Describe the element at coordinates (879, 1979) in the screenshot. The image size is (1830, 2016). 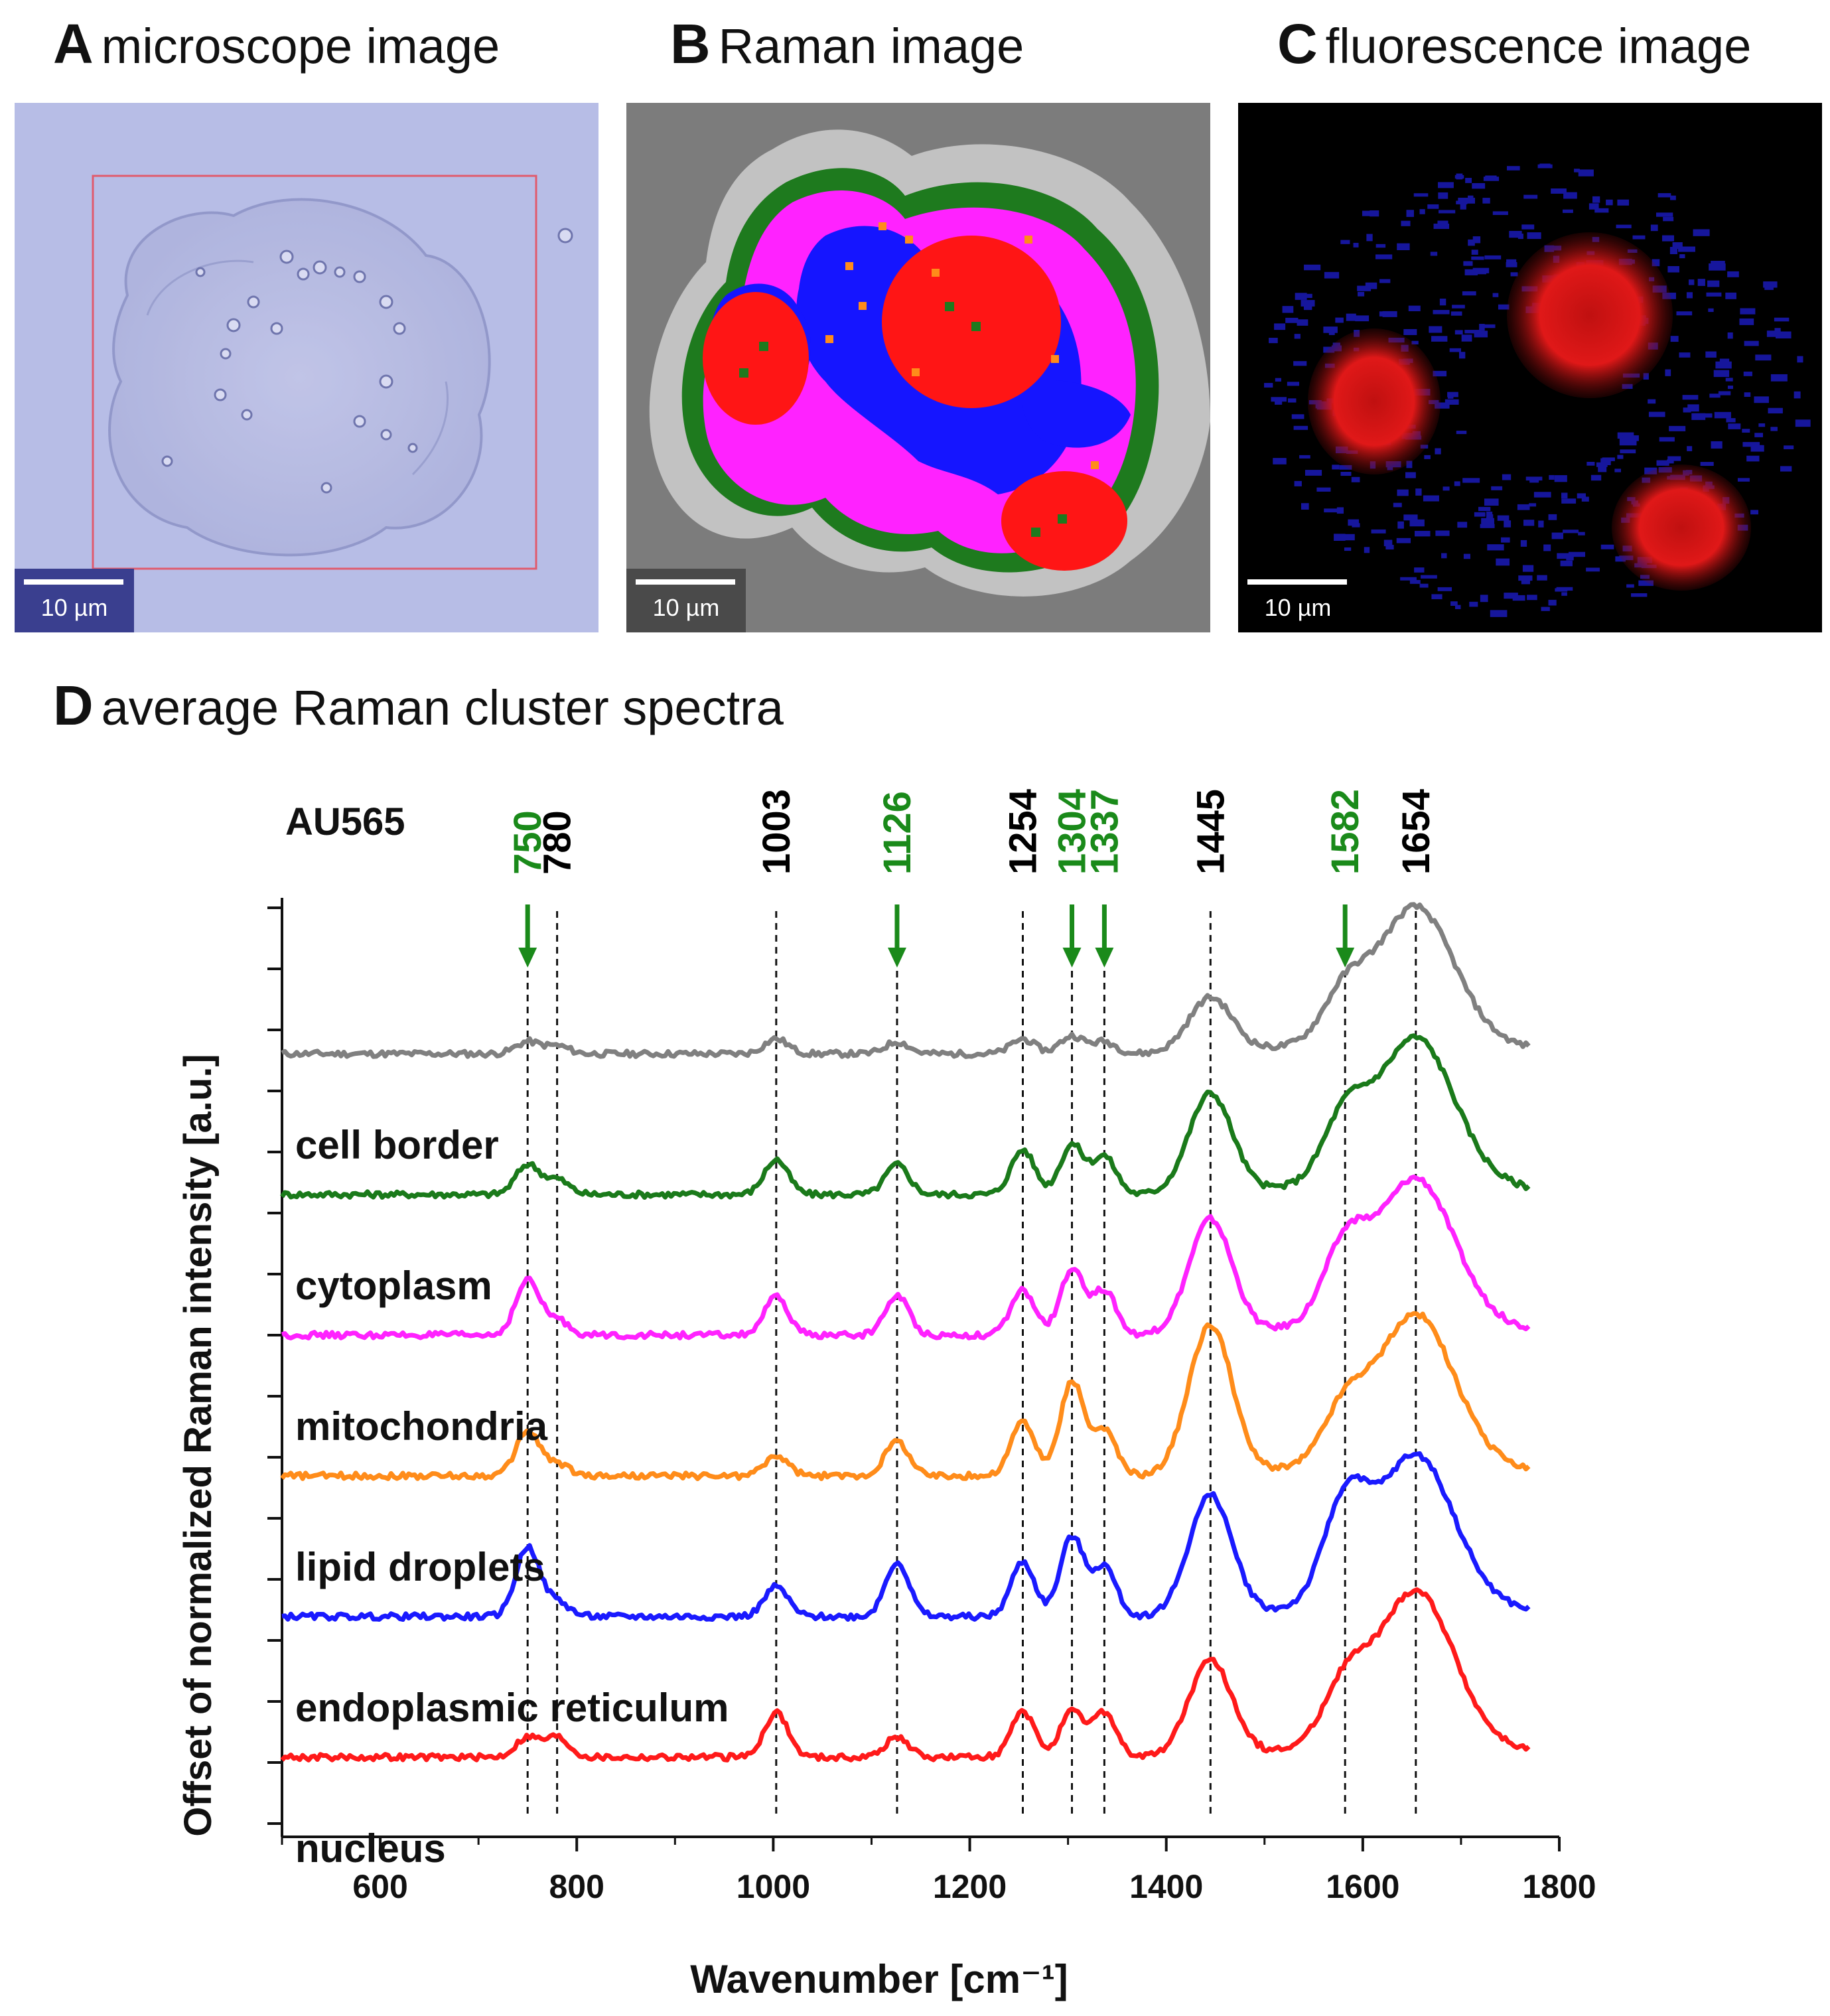
I see `x-axis-label: Wavenumber [cm⁻¹]` at that location.